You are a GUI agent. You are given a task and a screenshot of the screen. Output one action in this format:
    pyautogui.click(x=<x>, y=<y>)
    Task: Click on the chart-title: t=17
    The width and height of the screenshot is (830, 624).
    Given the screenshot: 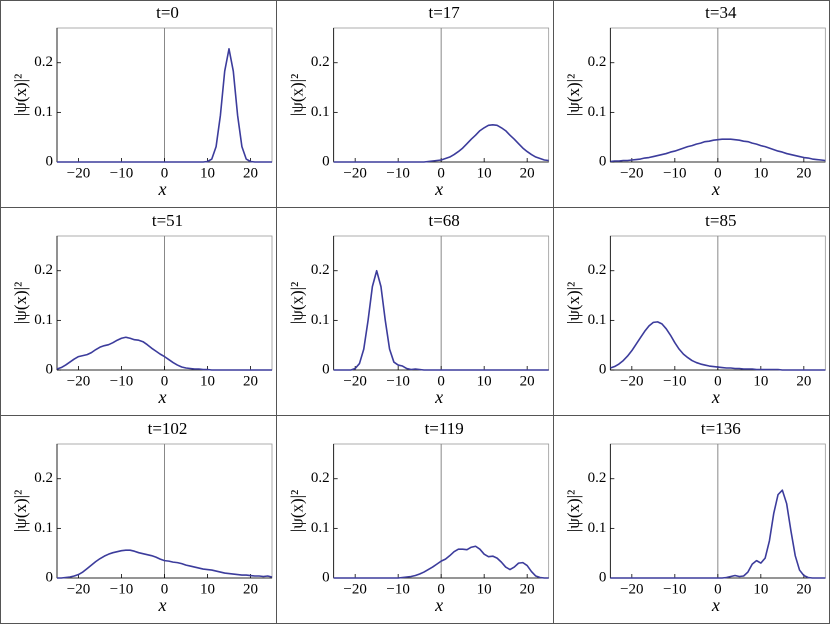 What is the action you would take?
    pyautogui.click(x=445, y=12)
    